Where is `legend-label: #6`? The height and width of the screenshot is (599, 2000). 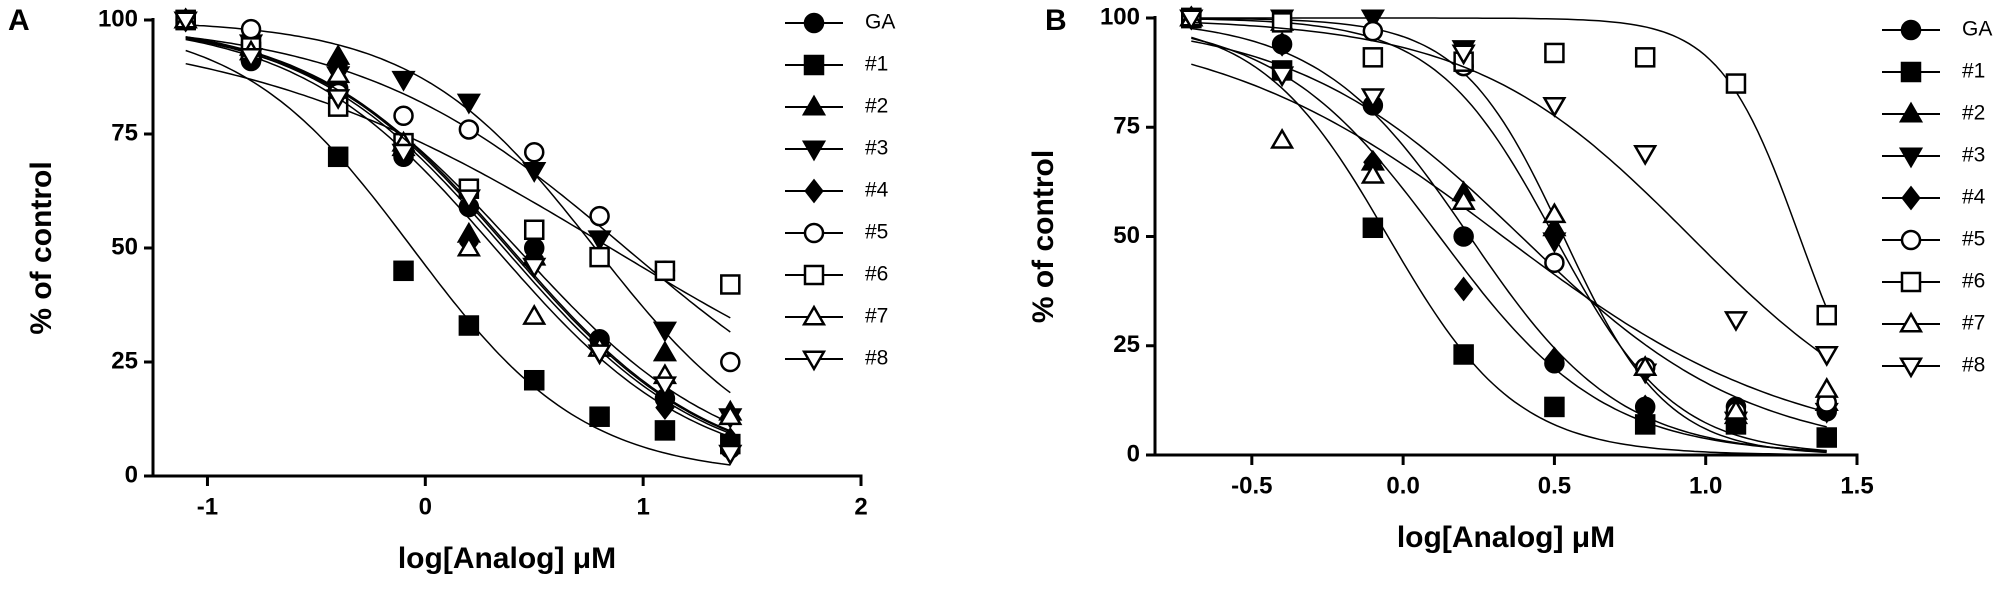
legend-label: #6 is located at coordinates (876, 274).